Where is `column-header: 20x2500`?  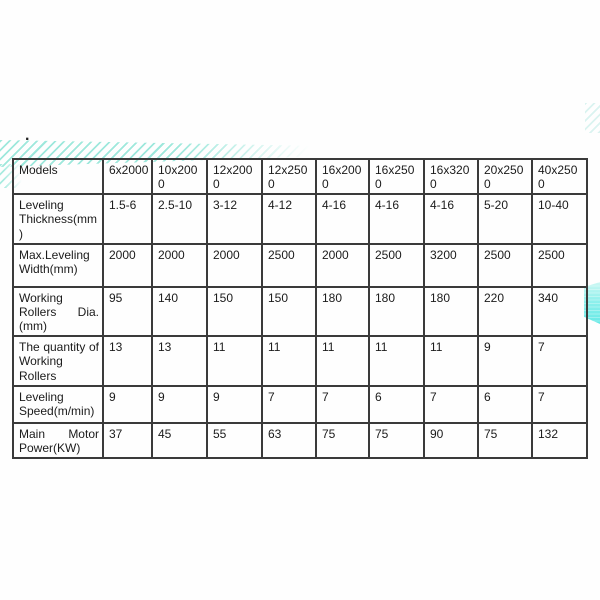
column-header: 20x2500 is located at coordinates (505, 176).